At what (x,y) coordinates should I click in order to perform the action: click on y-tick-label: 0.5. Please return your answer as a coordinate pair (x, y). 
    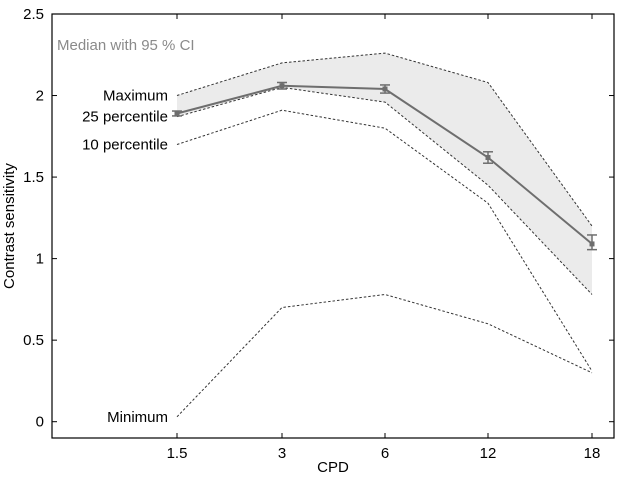
    Looking at the image, I should click on (33, 340).